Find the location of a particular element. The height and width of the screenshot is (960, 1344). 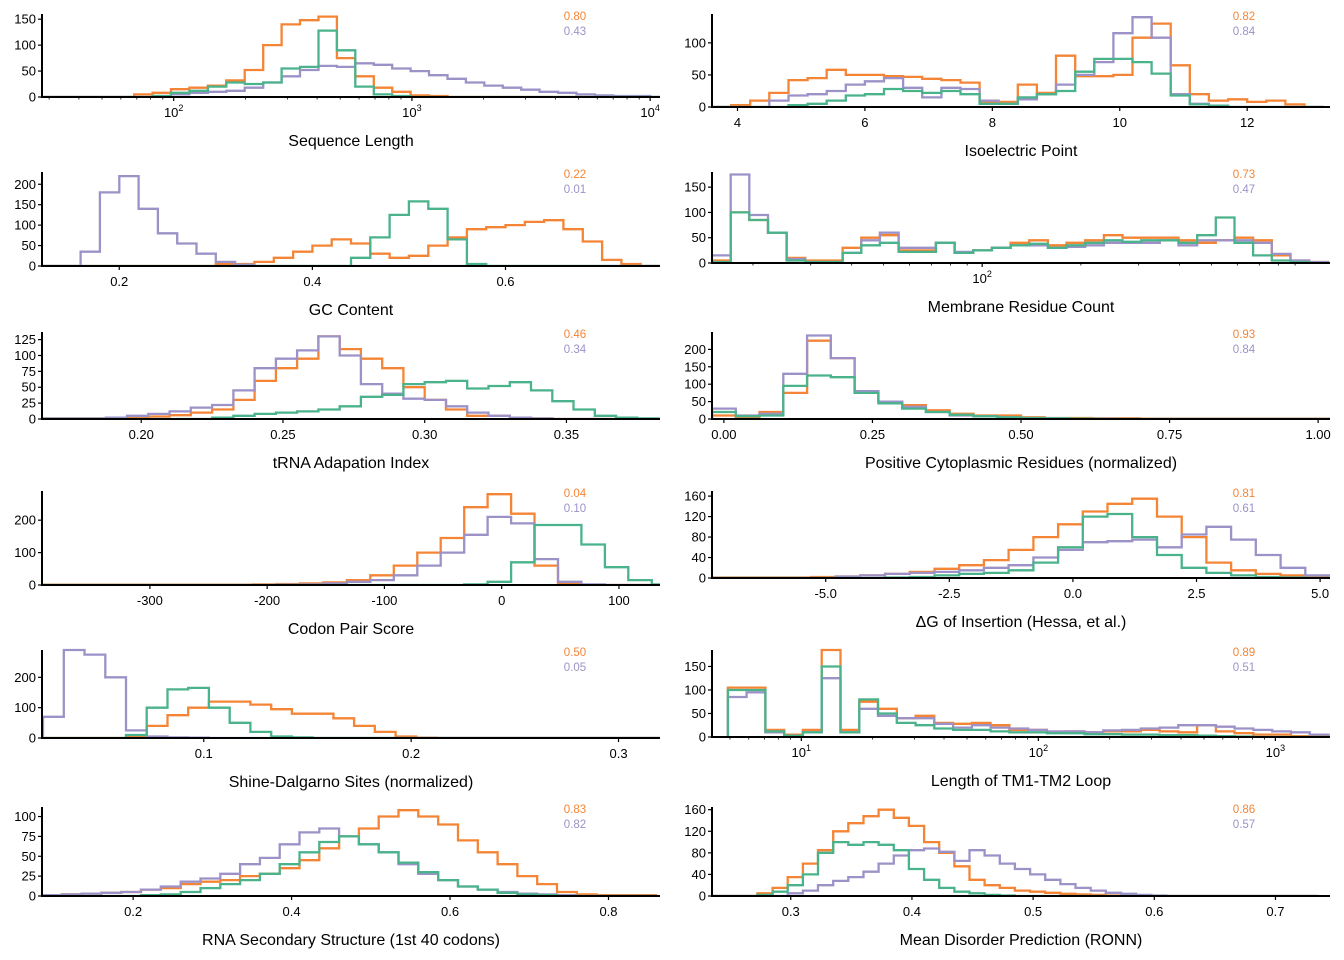

panel-isoelectric-point: 0 50 100 4 6 8 10 12 Isoelectric Point 0.82 0.84 is located at coordinates (1007, 85).